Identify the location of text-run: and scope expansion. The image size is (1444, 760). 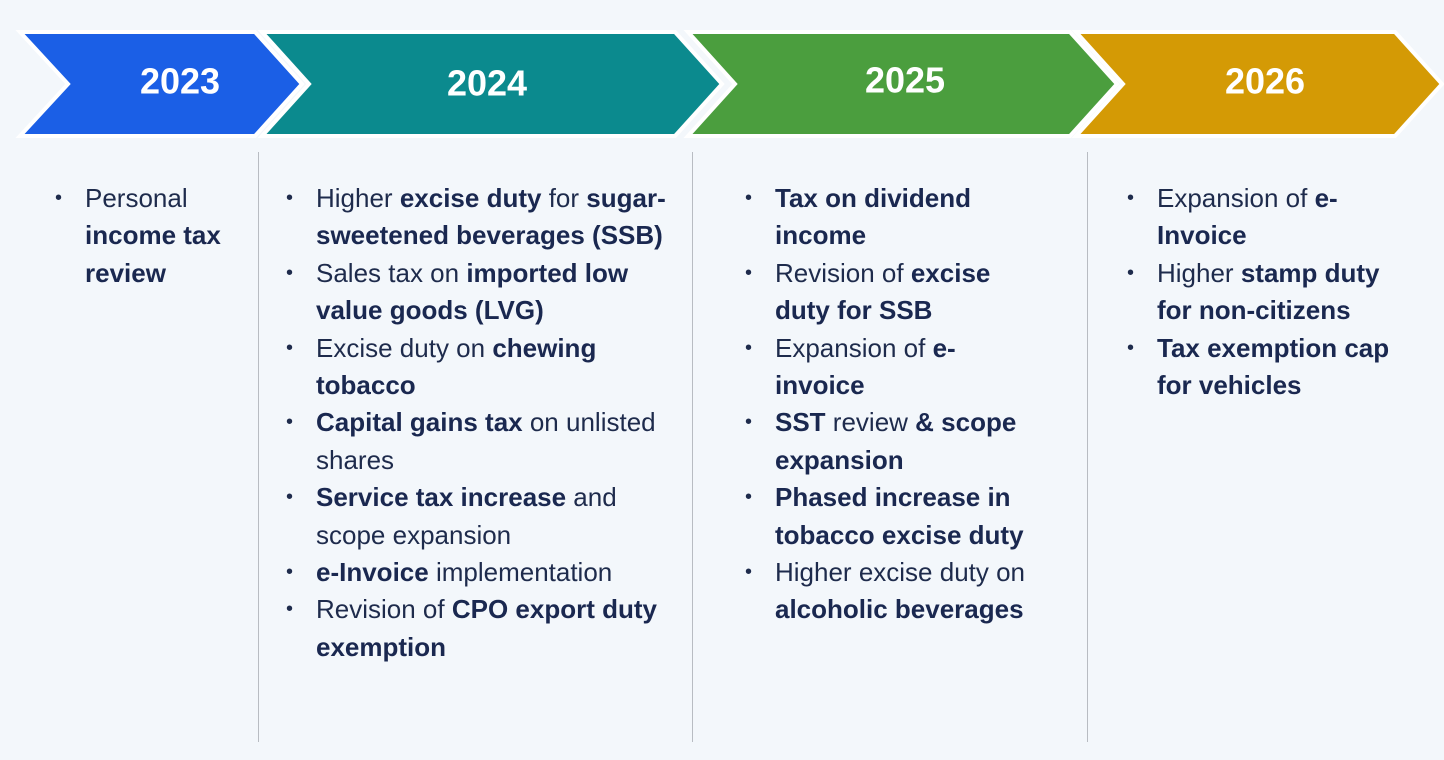
(466, 516).